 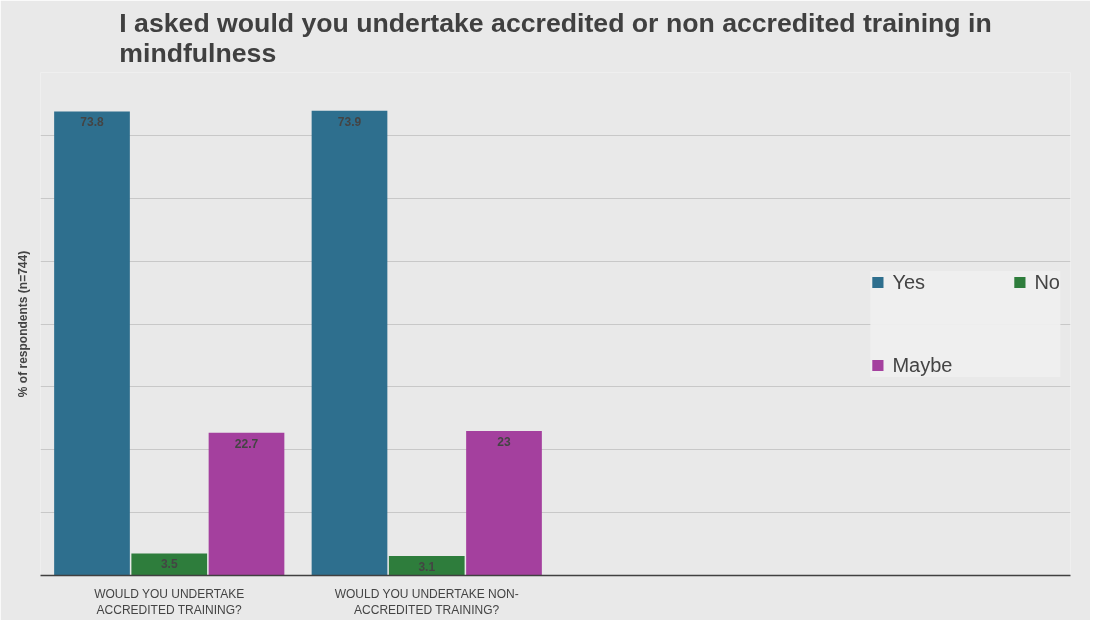 What do you see at coordinates (922, 365) in the screenshot?
I see `legend-label: Maybe` at bounding box center [922, 365].